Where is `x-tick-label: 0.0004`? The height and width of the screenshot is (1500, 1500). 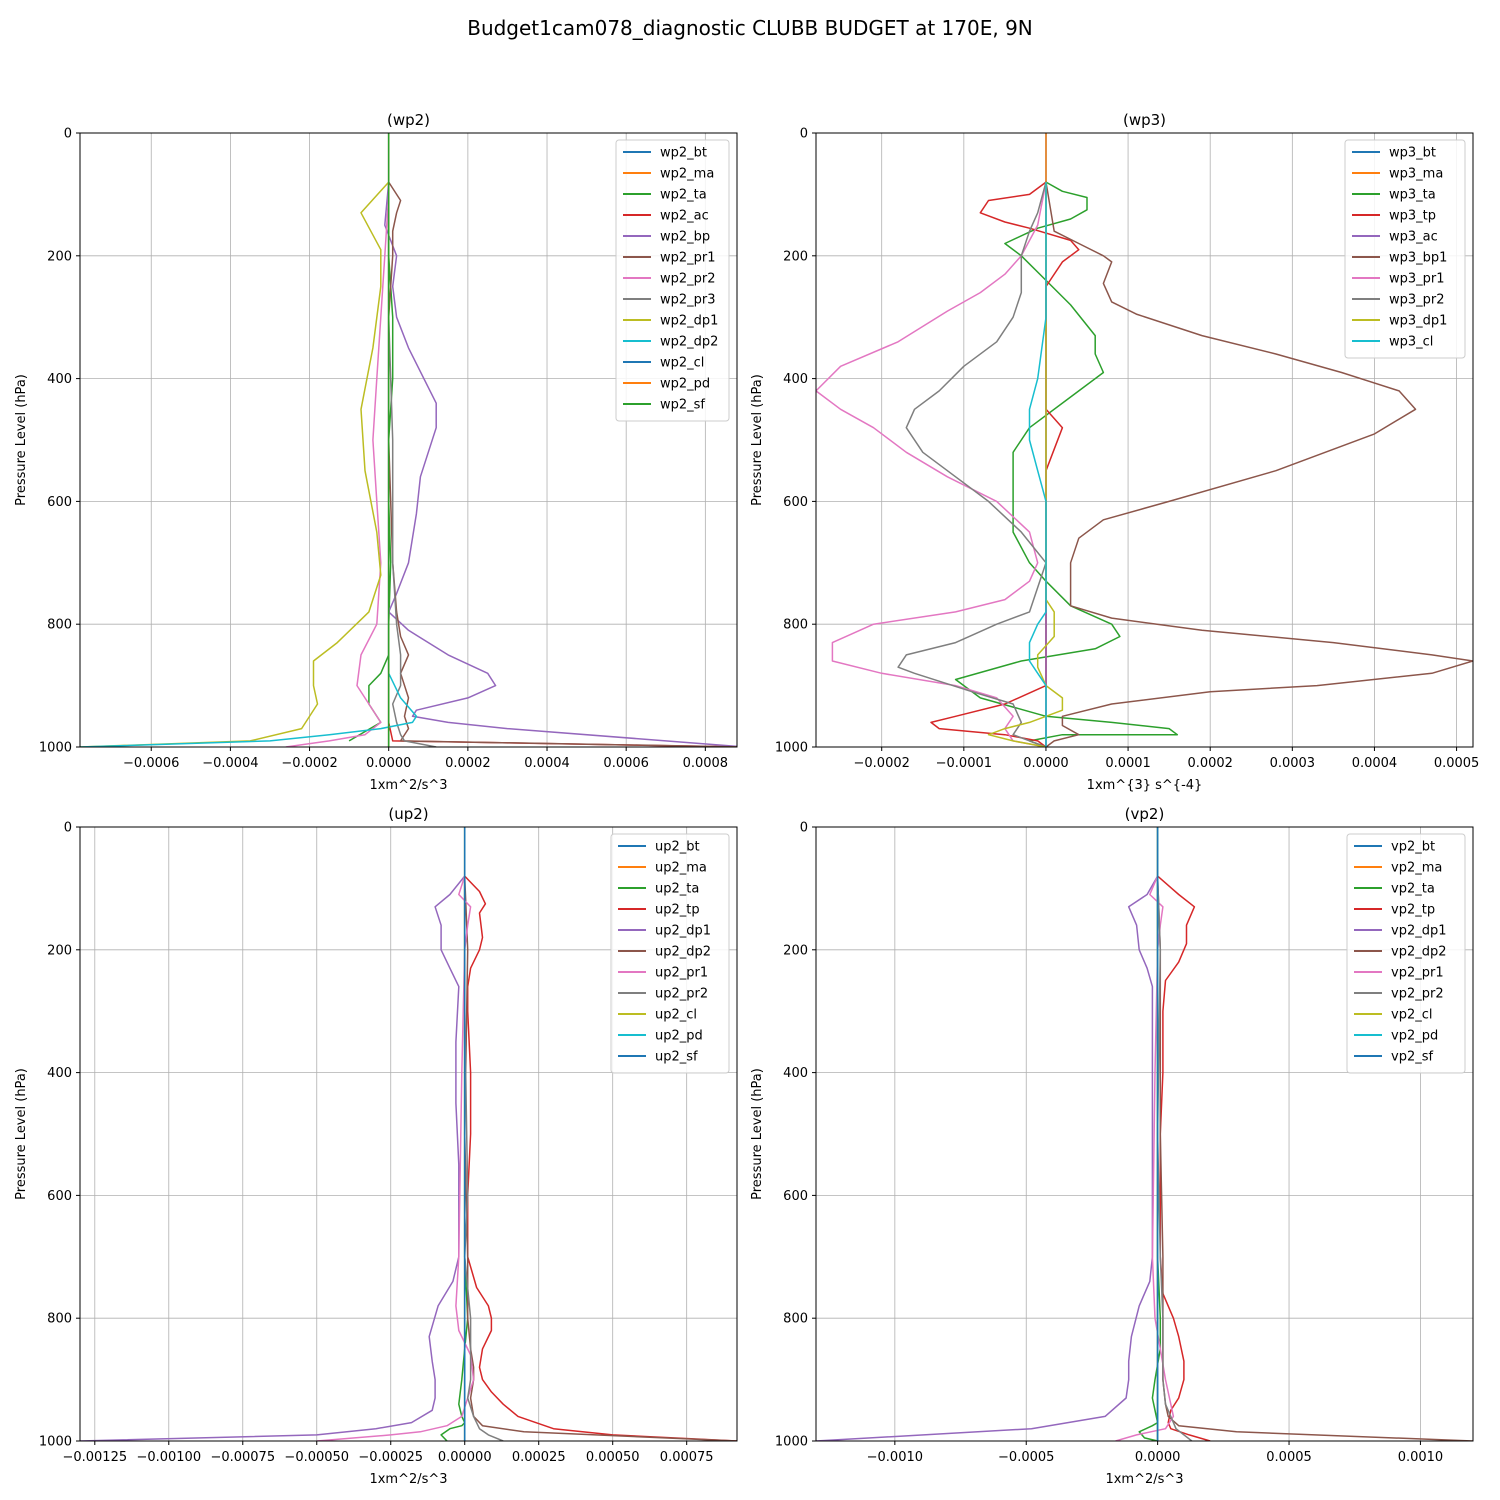
x-tick-label: 0.0004 is located at coordinates (547, 763).